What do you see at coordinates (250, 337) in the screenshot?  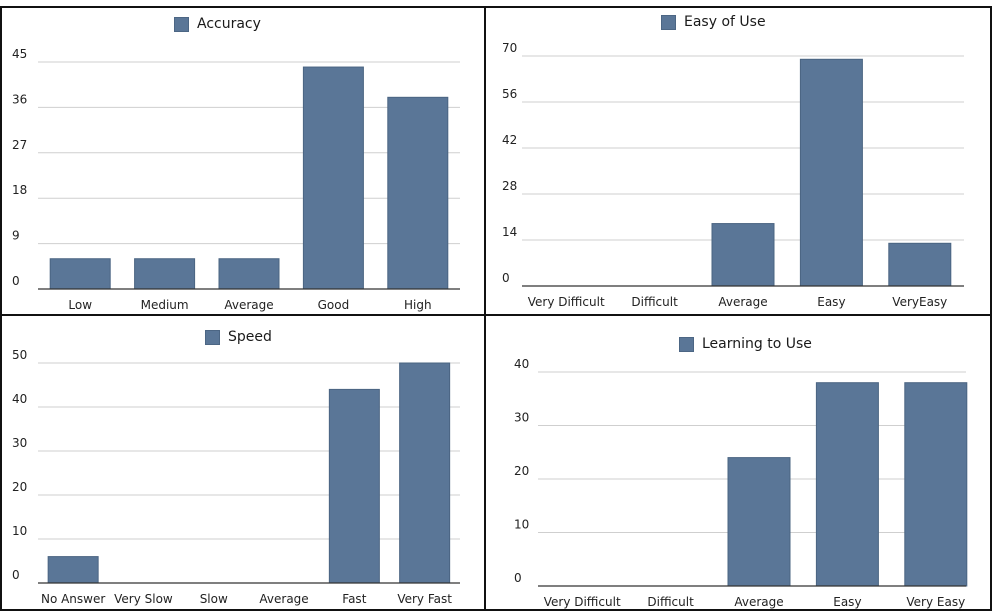 I see `legend-label: Speed` at bounding box center [250, 337].